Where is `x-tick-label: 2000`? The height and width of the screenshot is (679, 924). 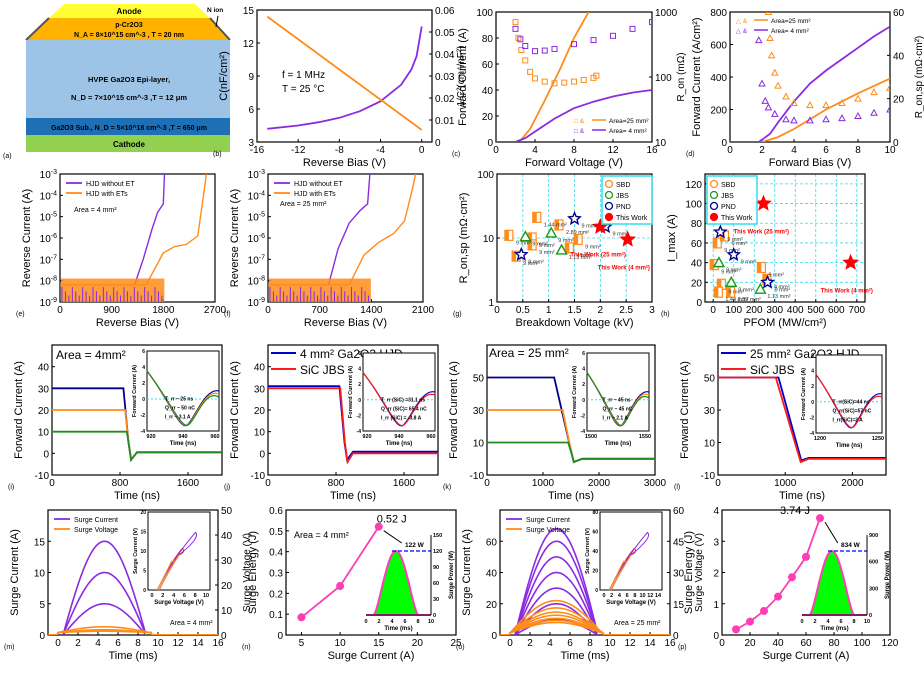 x-tick-label: 2000 is located at coordinates (599, 483).